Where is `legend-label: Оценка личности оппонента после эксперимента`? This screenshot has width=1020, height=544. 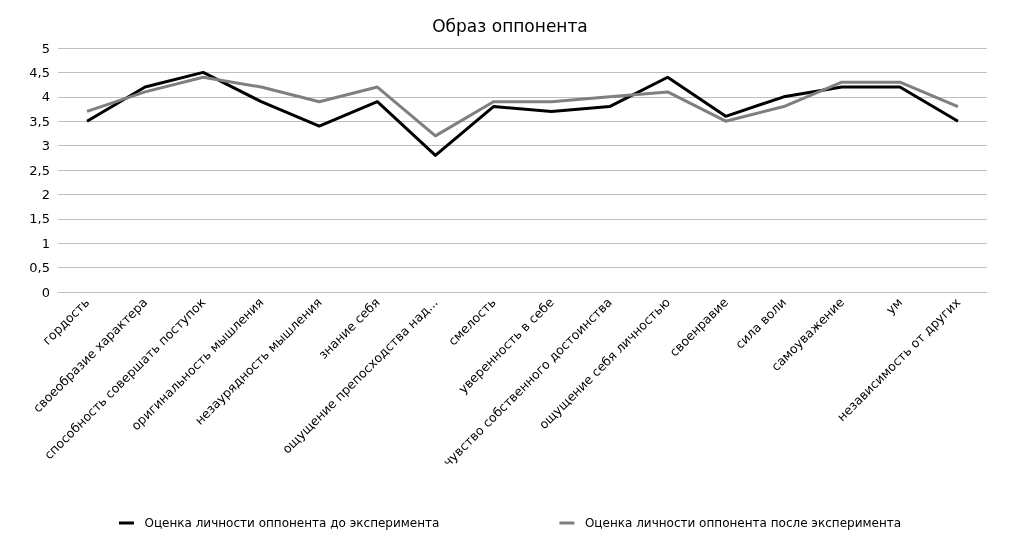
legend-label: Оценка личности оппонента после эксперимента is located at coordinates (743, 523).